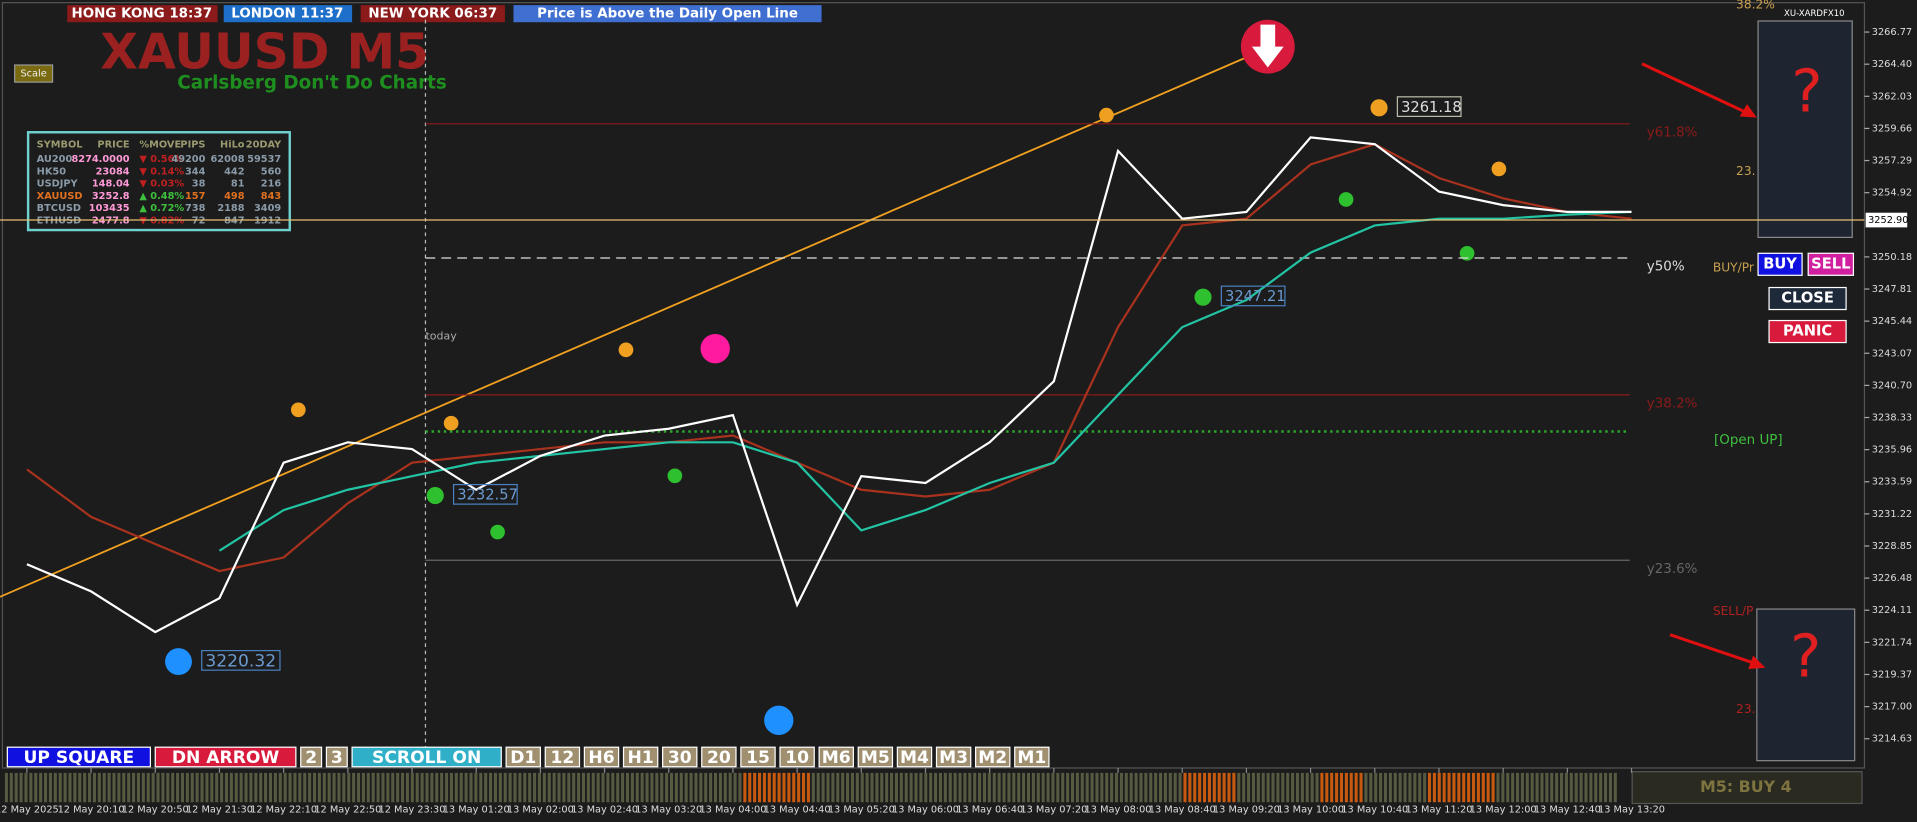 This screenshot has width=1917, height=822. What do you see at coordinates (241, 660) in the screenshot?
I see `price-label-box` at bounding box center [241, 660].